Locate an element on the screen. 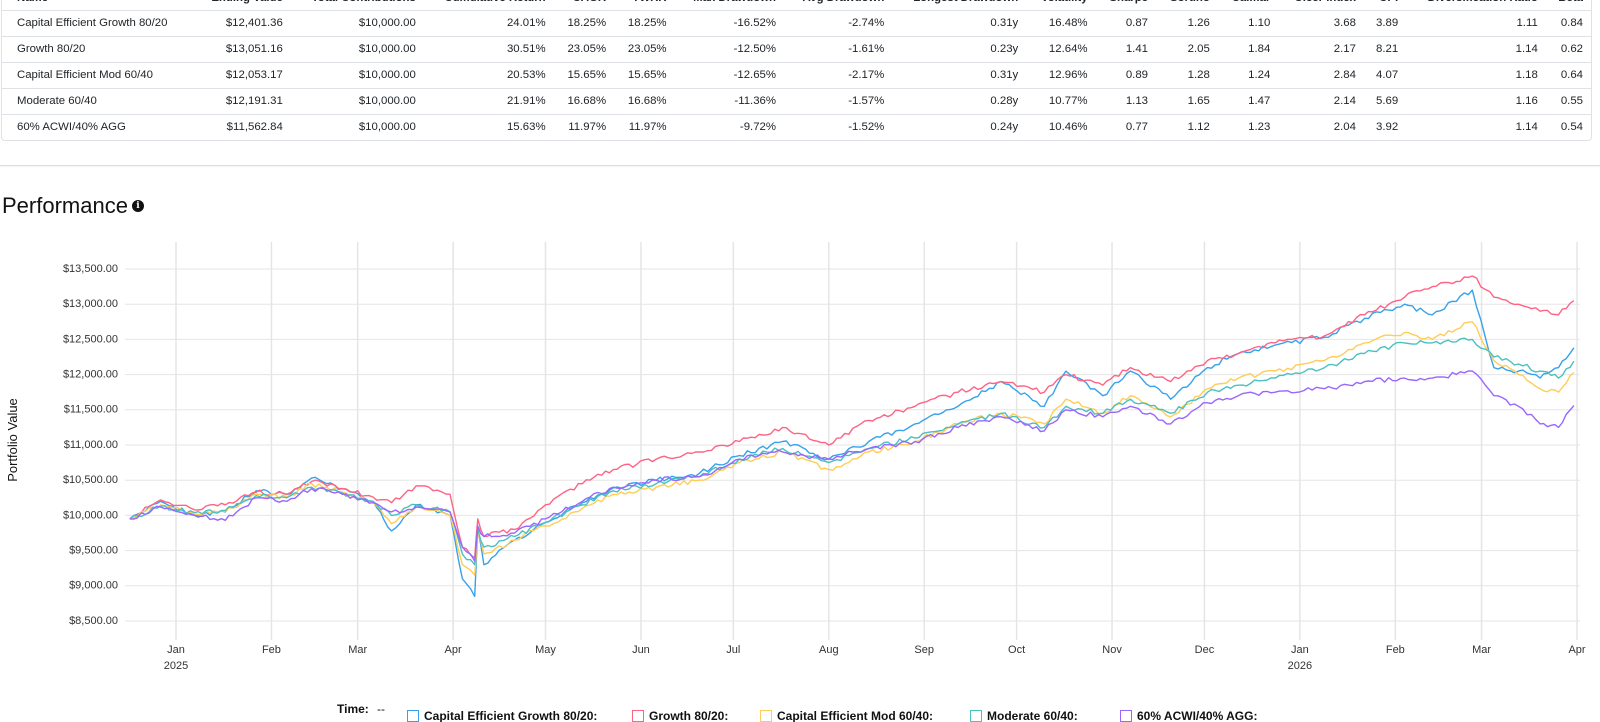 This screenshot has width=1600, height=722. metric-cell: 0.77 is located at coordinates (1126, 126).